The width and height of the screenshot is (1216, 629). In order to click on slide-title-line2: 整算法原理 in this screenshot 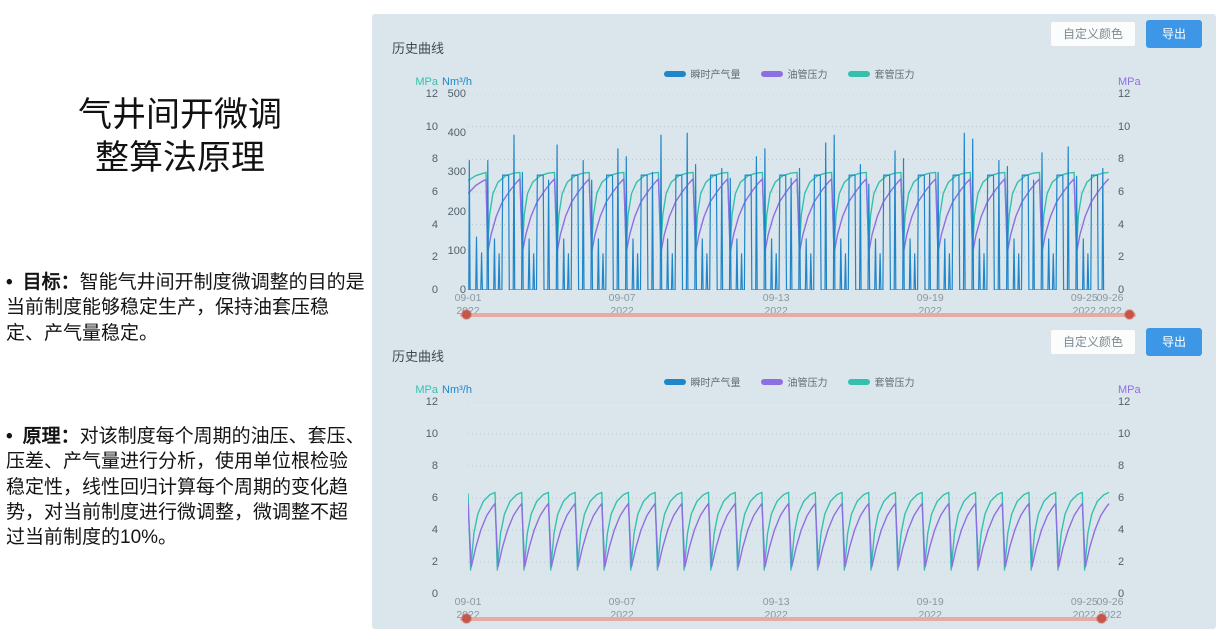, I will do `click(180, 158)`.